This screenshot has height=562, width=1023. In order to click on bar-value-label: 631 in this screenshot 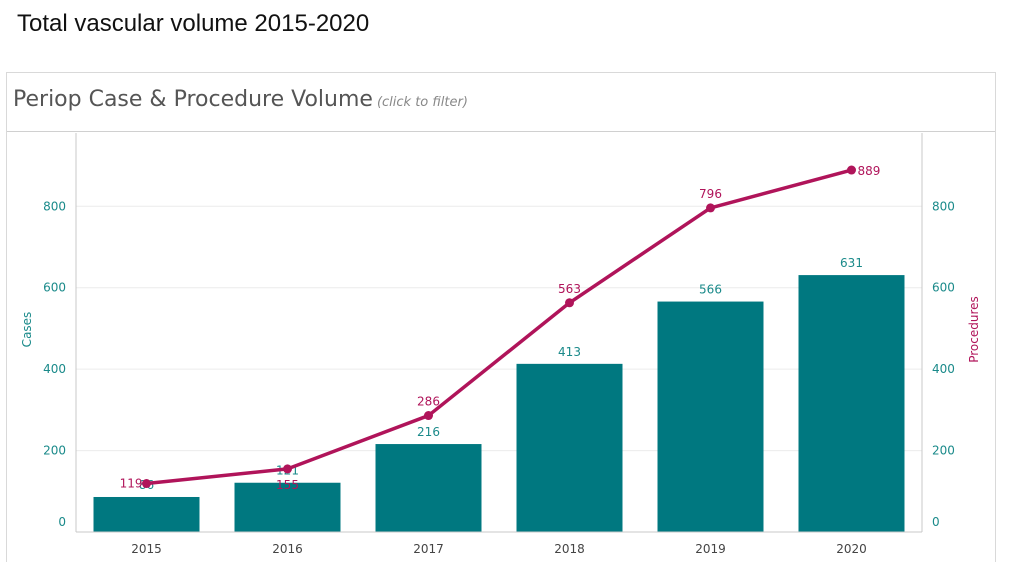, I will do `click(851, 263)`.